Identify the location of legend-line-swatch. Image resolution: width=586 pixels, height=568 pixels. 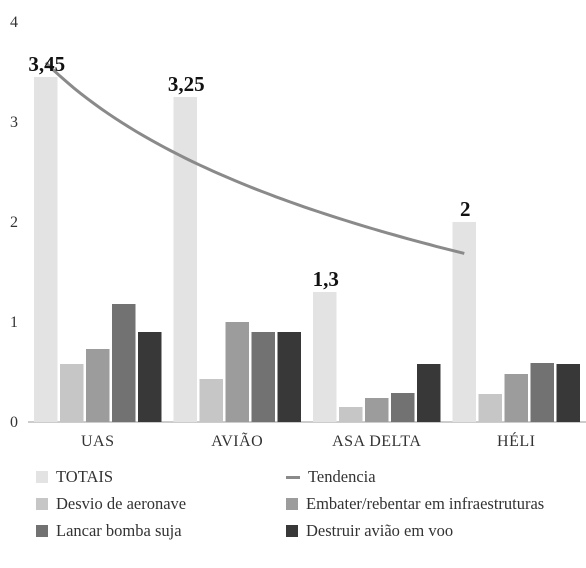
(293, 477).